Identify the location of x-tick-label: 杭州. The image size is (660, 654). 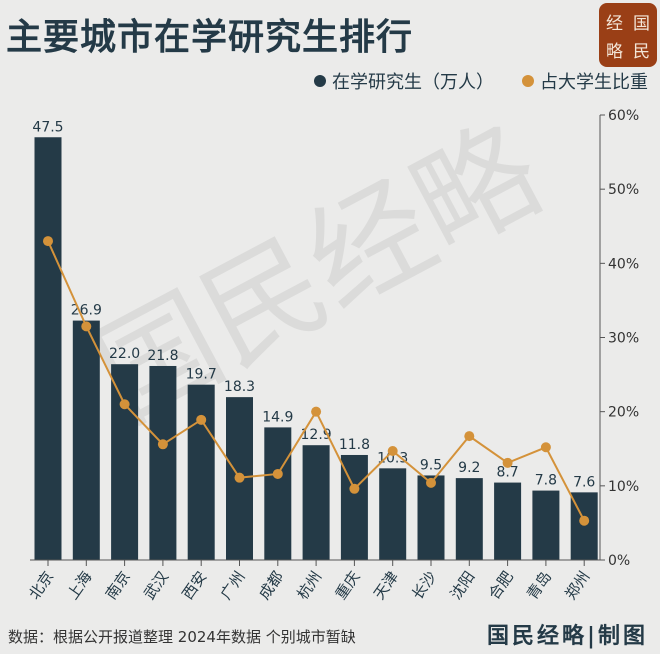
(309, 585).